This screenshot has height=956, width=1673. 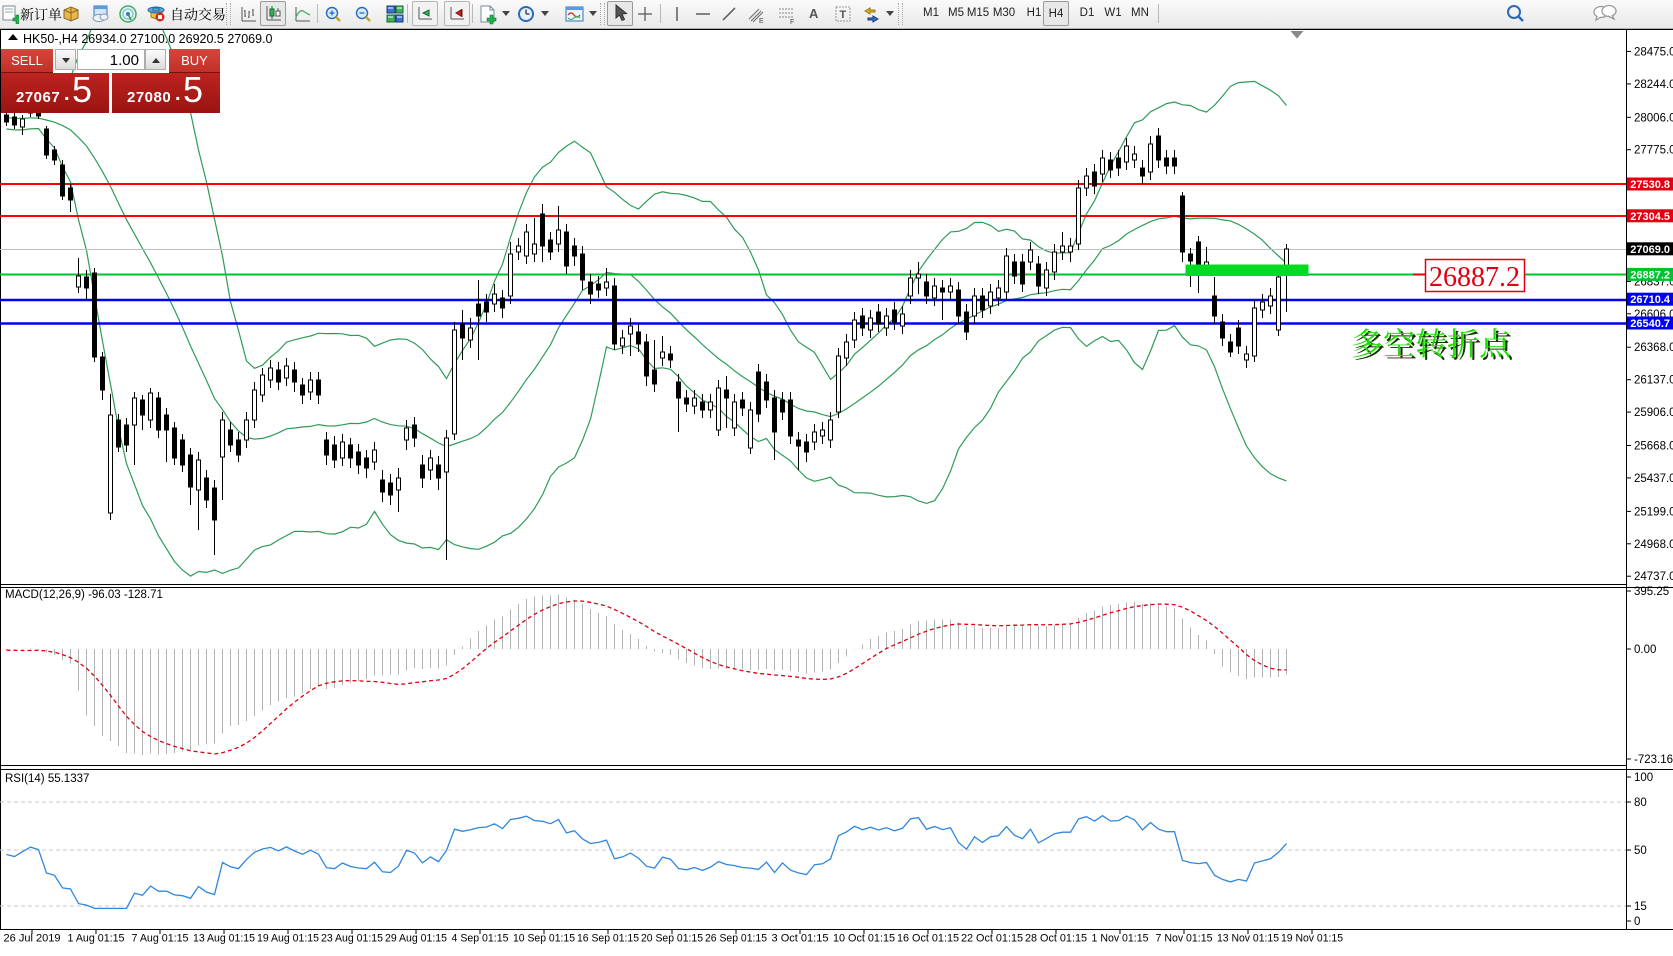 What do you see at coordinates (608, 939) in the screenshot?
I see `svg-text: 16 Sep 01:15` at bounding box center [608, 939].